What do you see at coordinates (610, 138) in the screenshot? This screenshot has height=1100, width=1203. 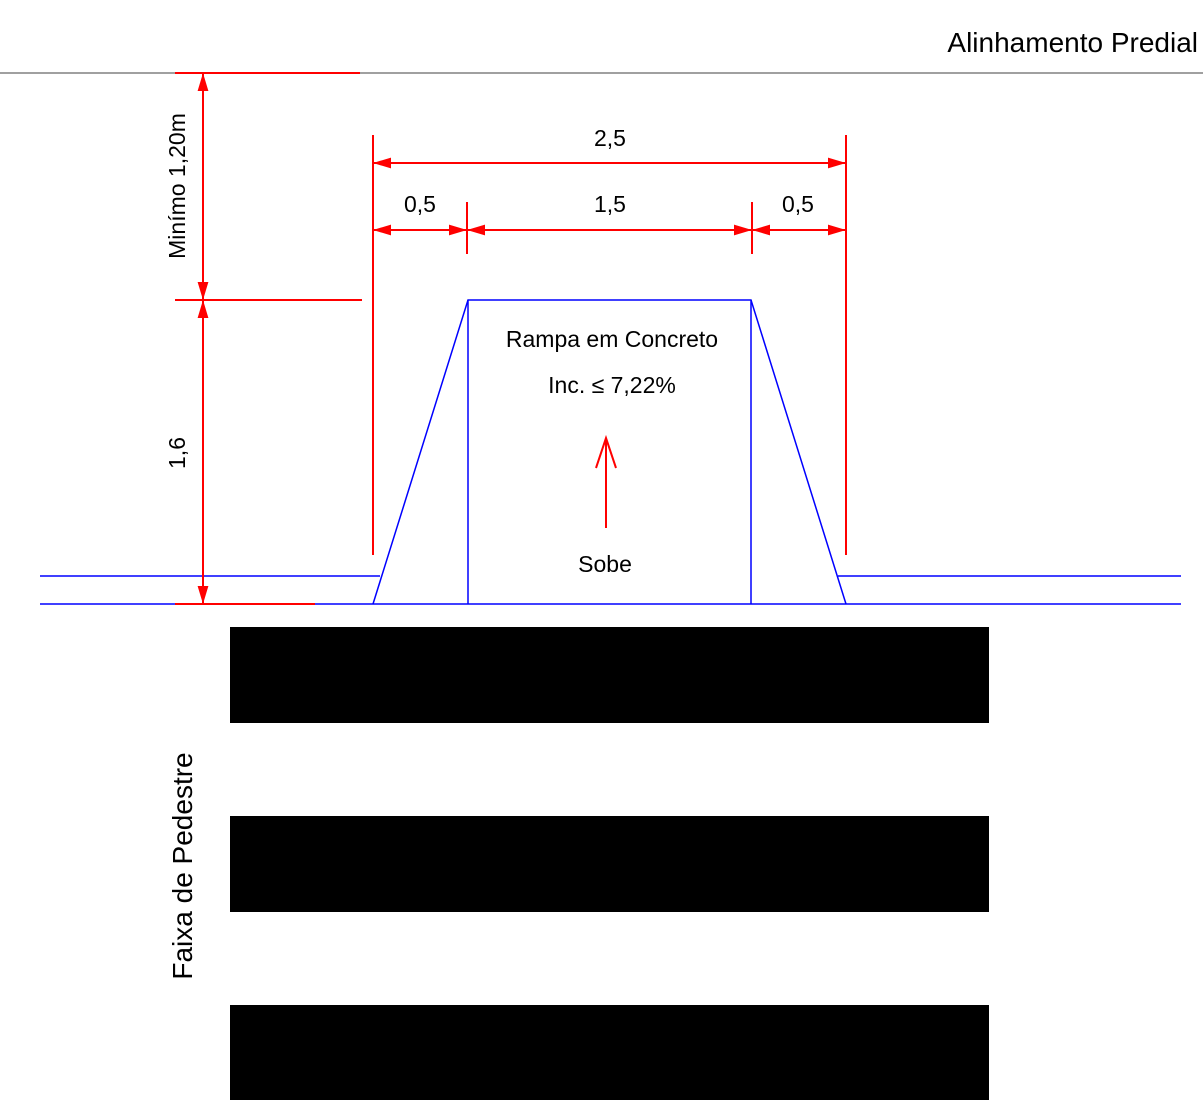 I see `total-width-label: 2,5` at bounding box center [610, 138].